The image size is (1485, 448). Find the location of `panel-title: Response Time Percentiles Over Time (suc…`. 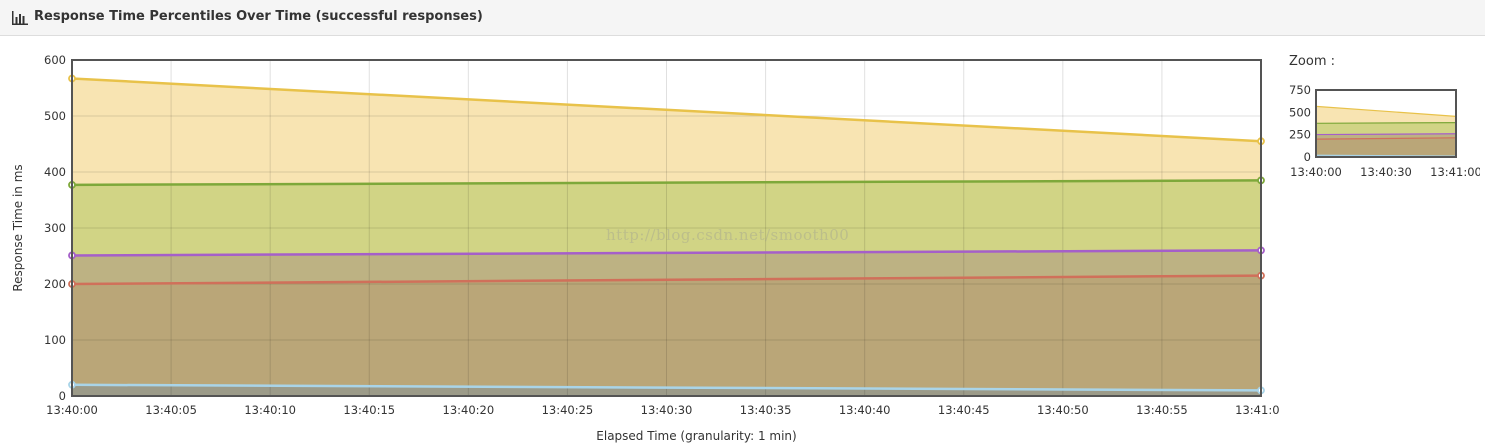

panel-title: Response Time Percentiles Over Time (suc… is located at coordinates (258, 16).